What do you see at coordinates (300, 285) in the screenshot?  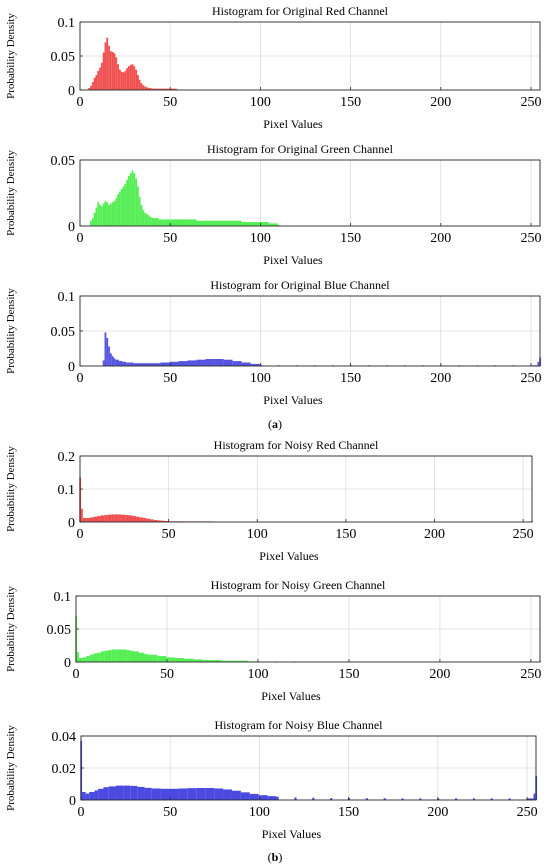 I see `chart-title: Histogram for Original Blue Channel` at bounding box center [300, 285].